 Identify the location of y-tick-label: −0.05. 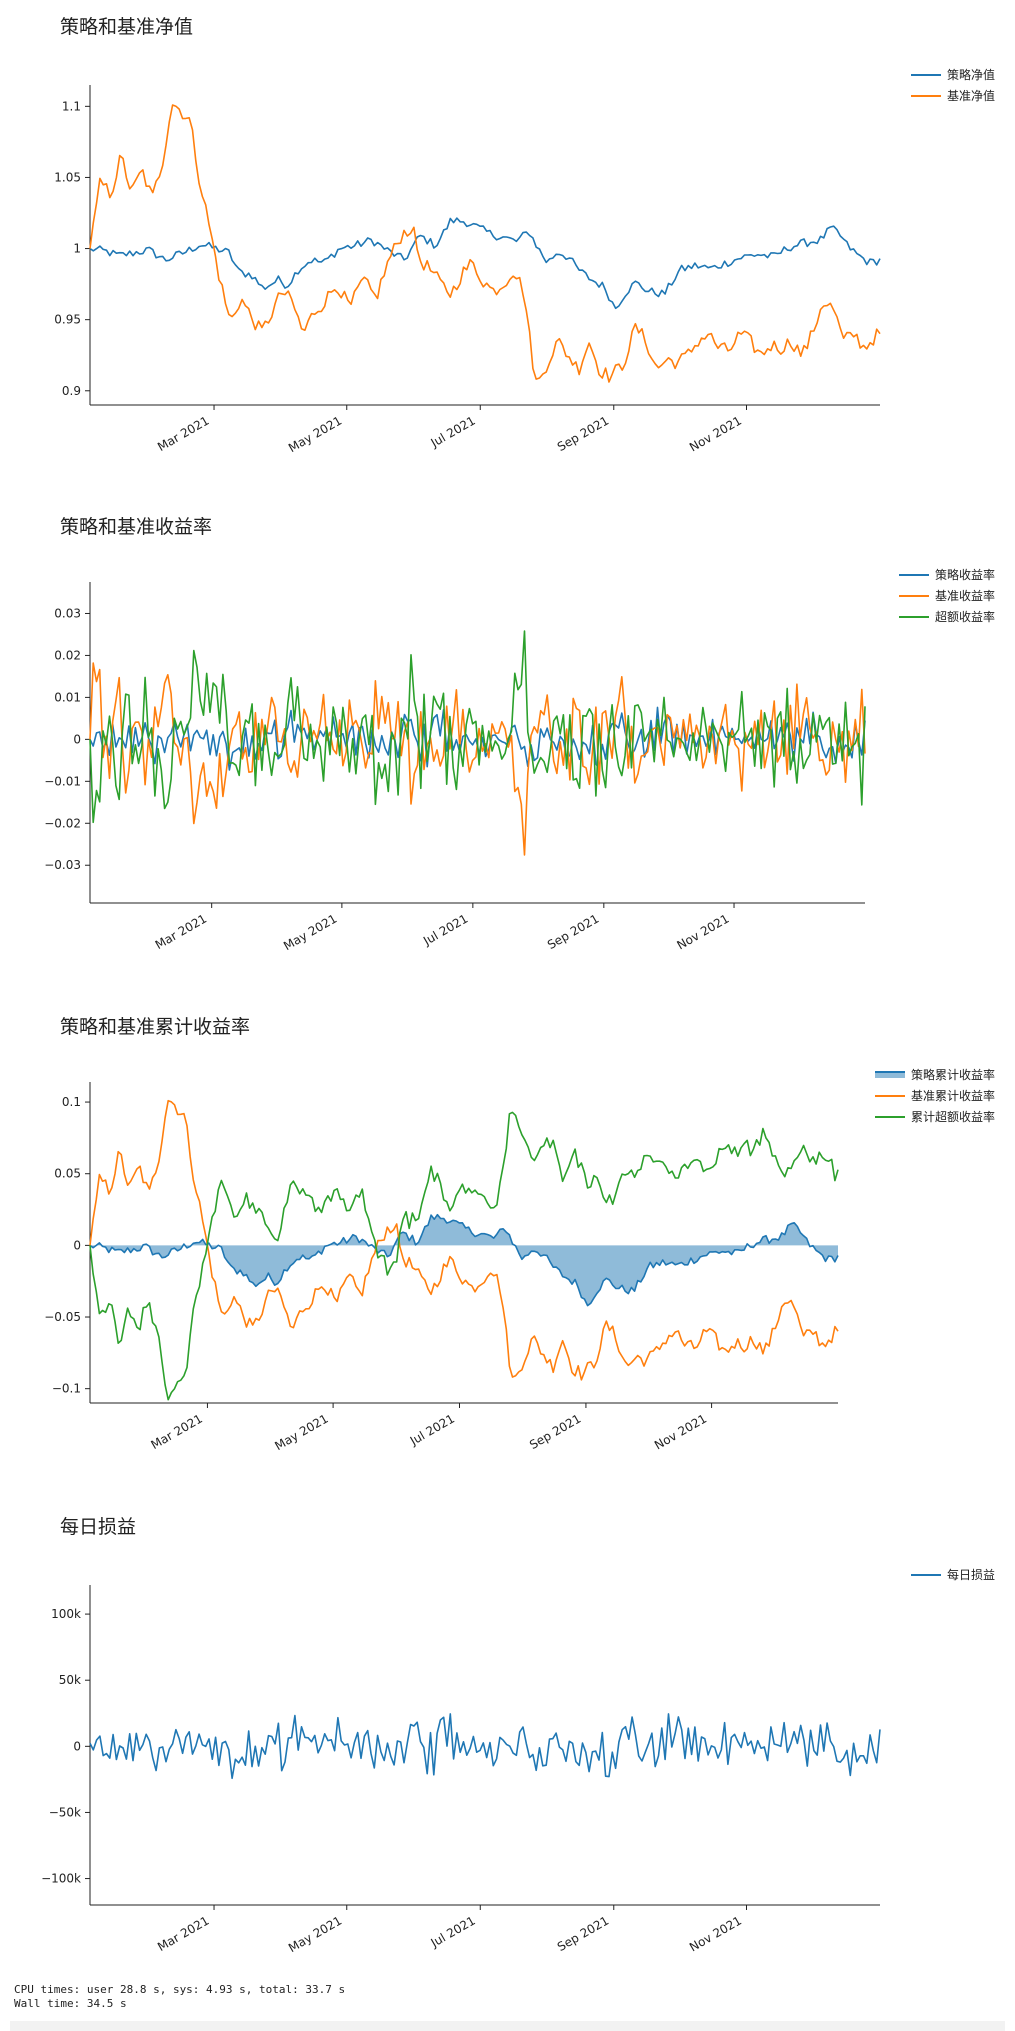
(62, 1317).